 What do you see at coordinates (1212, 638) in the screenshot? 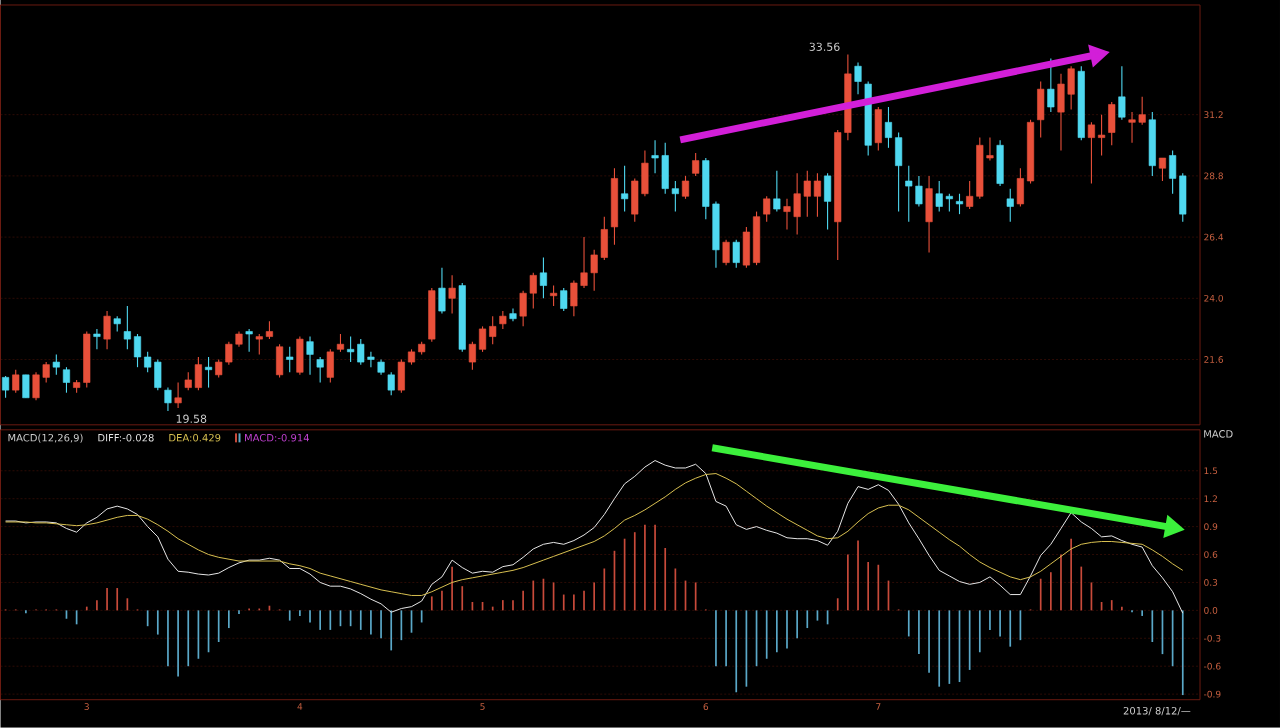
I see `y-tick-label: -0.3` at bounding box center [1212, 638].